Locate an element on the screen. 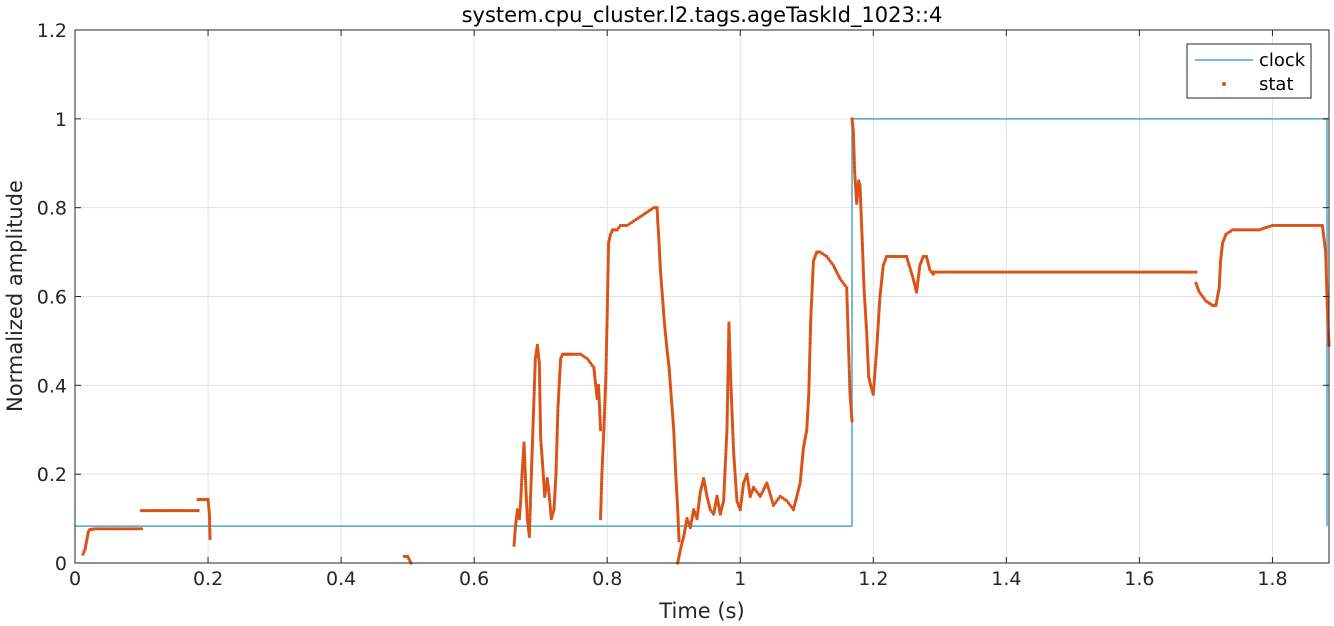 This screenshot has height=626, width=1334. y-tick-label: 0.2 is located at coordinates (52, 475).